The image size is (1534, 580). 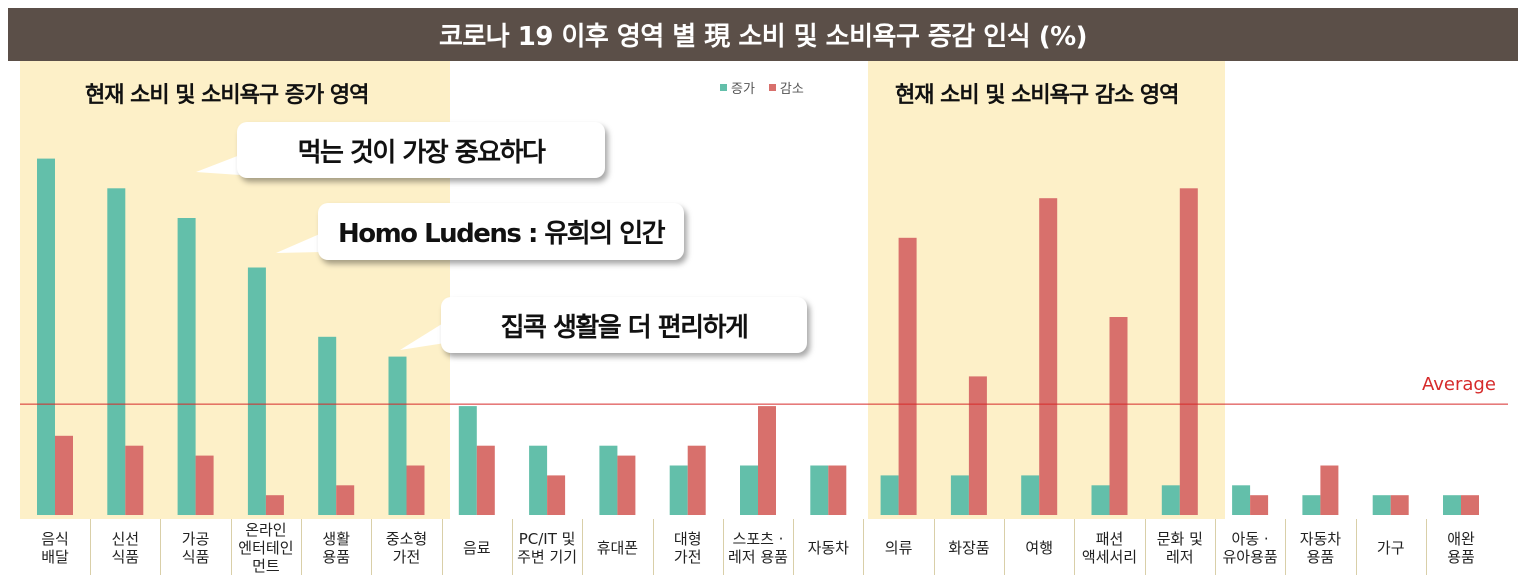 What do you see at coordinates (501, 231) in the screenshot?
I see `callout-homo-ludens: Homo Ludens : 유희의 인간` at bounding box center [501, 231].